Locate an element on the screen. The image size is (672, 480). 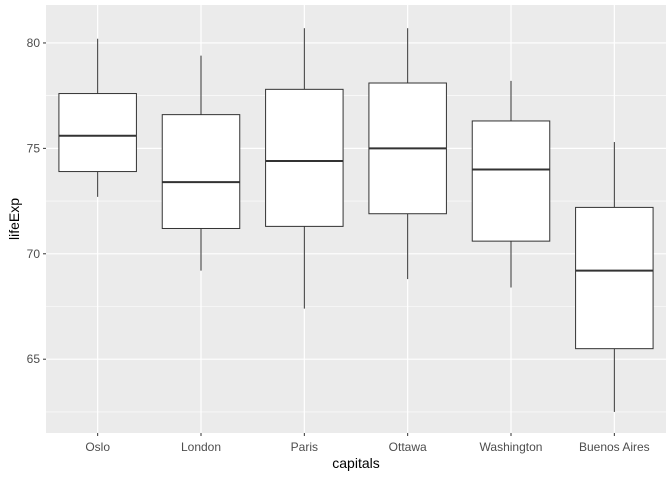
y-axis: 65 70 75 80 is located at coordinates (36, 201).